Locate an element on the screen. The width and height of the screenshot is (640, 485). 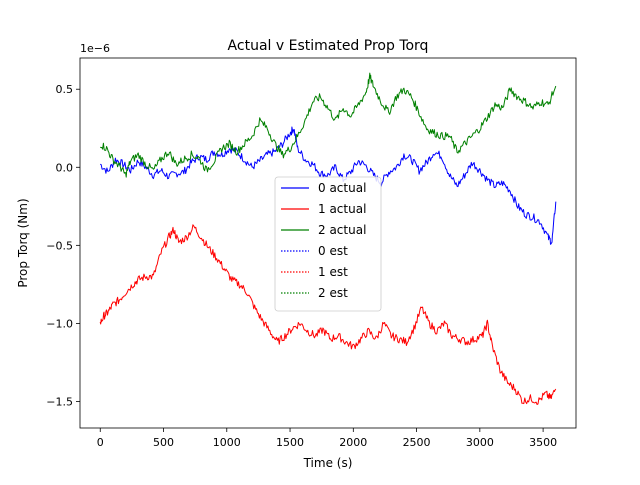
y-tick-label: −0.5 is located at coordinates (59, 245).